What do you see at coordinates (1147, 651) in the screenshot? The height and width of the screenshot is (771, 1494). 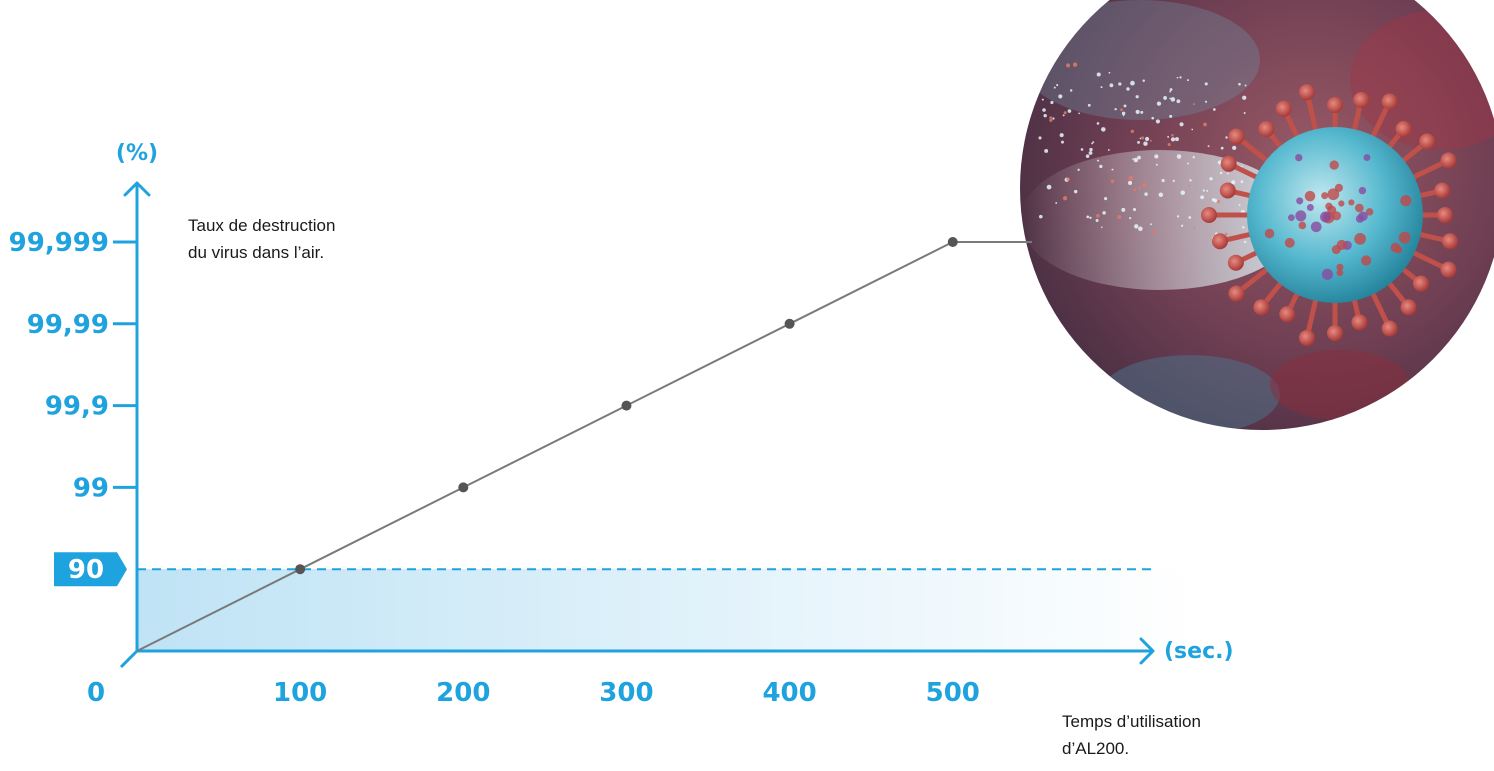 I see `x-axis-arrow` at bounding box center [1147, 651].